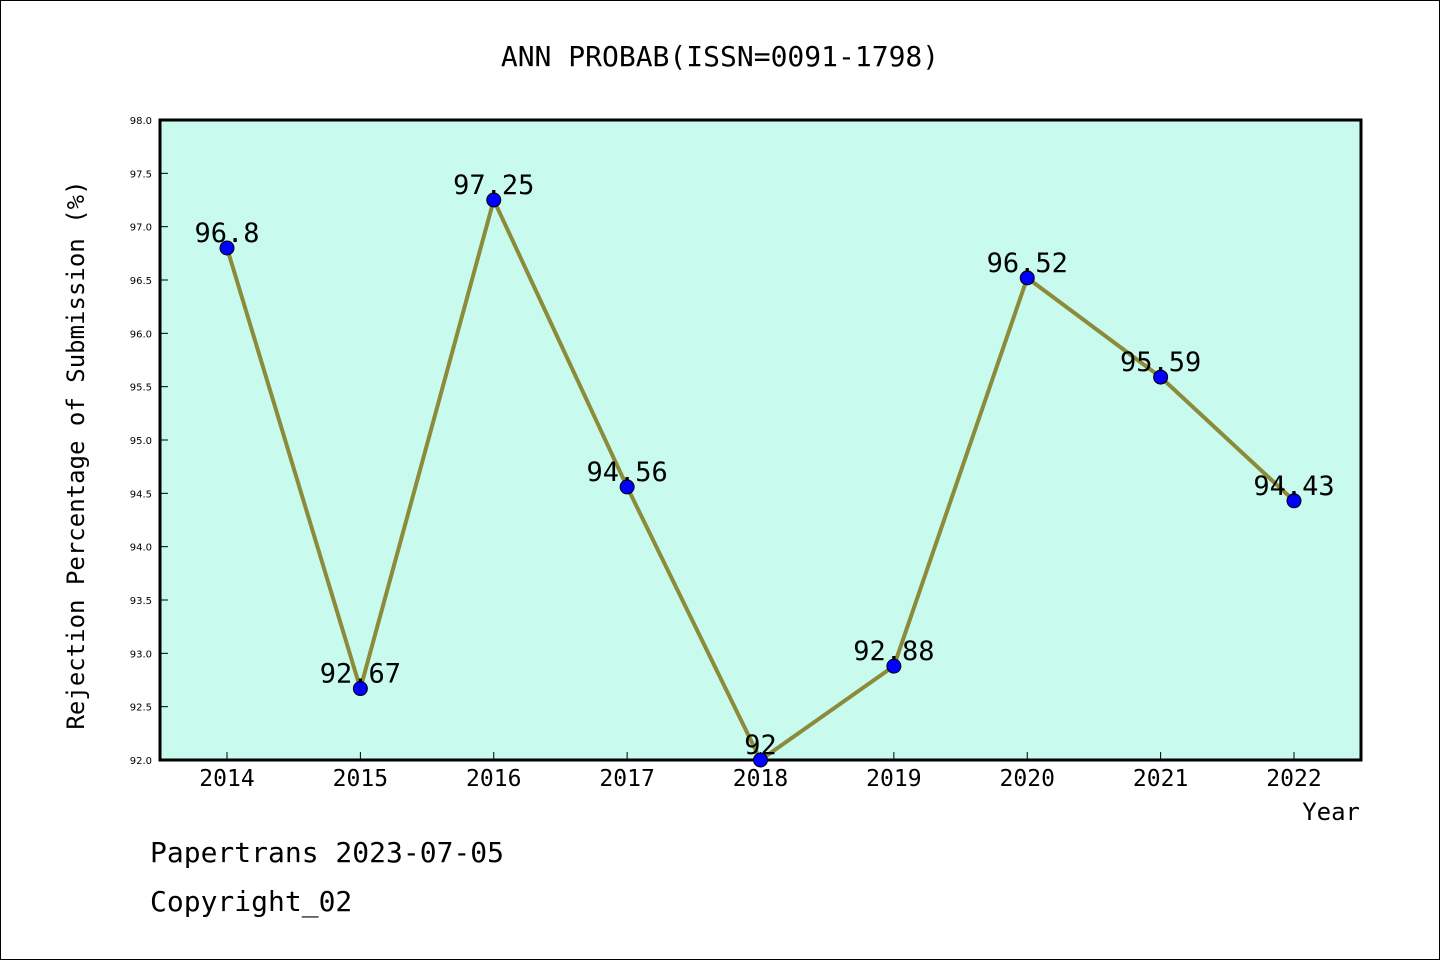  I want to click on x-tick-label: 2021, so click(1160, 779).